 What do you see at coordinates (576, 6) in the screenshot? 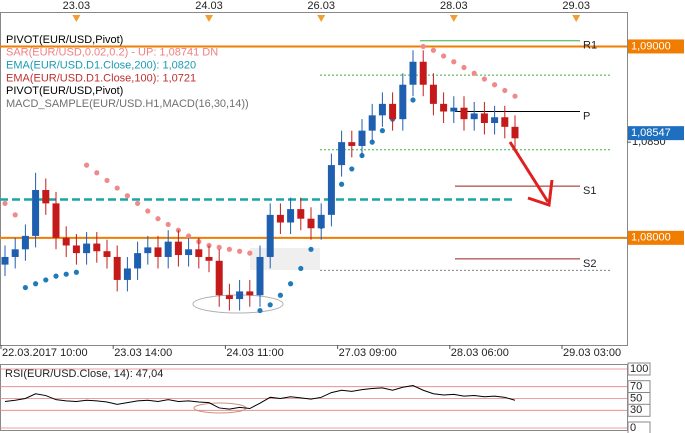
I see `day-marker-label: 29.03` at bounding box center [576, 6].